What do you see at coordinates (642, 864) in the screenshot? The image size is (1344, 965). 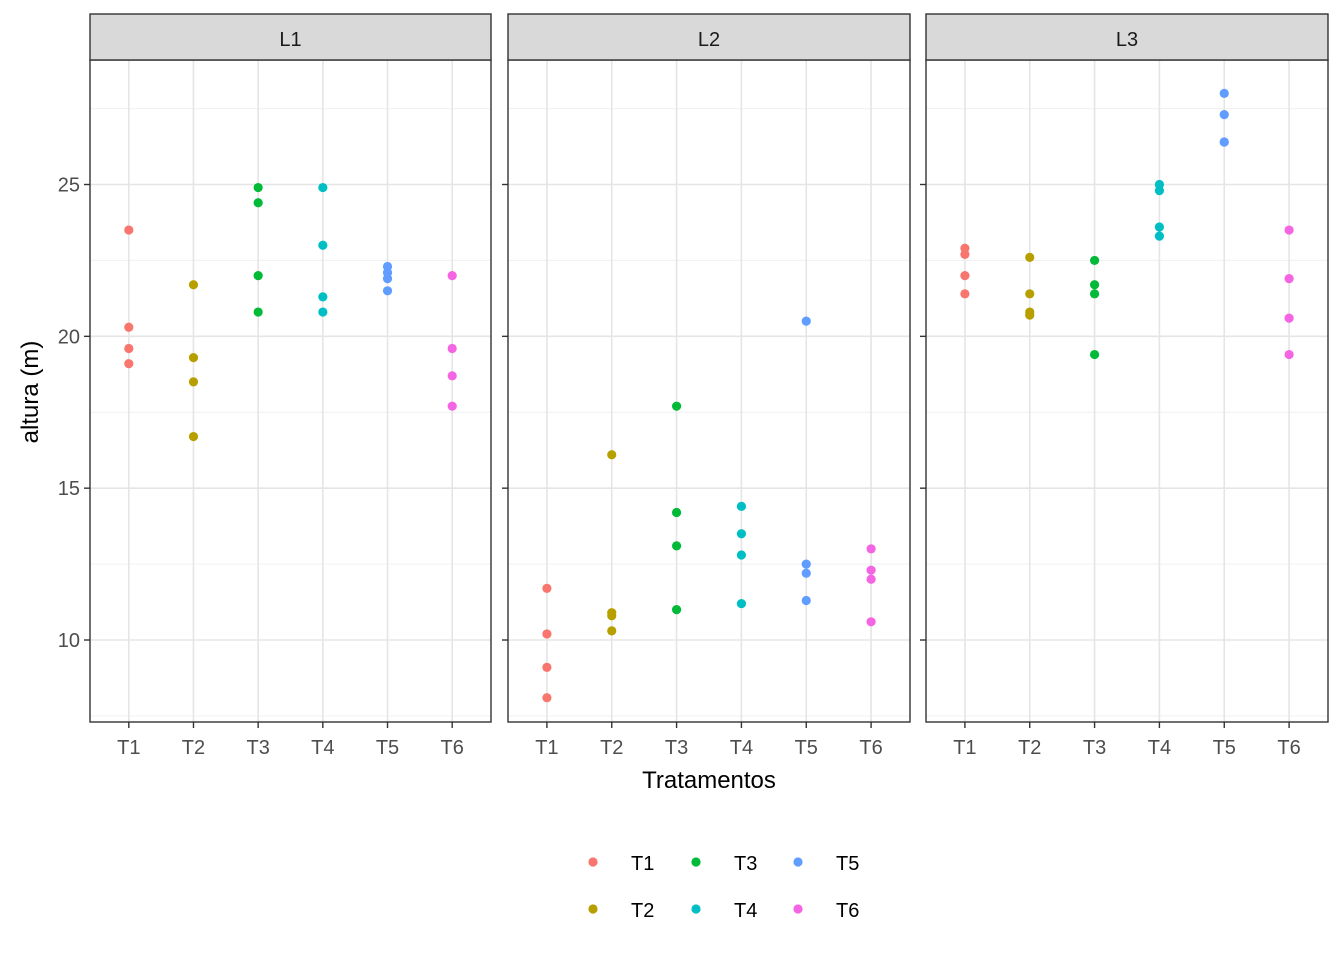 I see `legend-label: T1` at bounding box center [642, 864].